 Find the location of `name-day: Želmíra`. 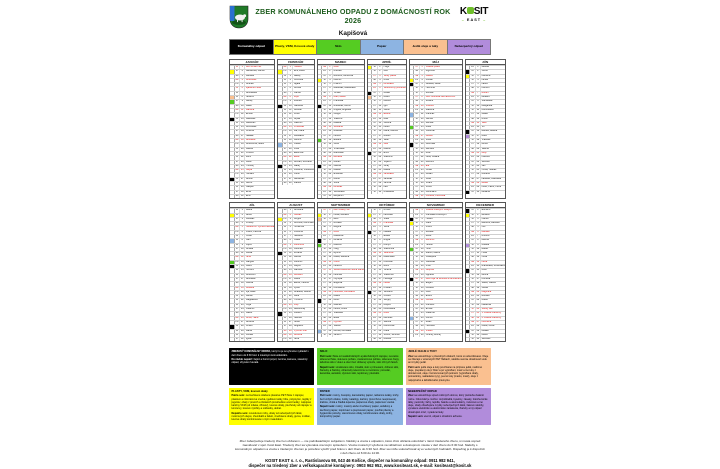

name-day: Želmíra is located at coordinates (429, 161).